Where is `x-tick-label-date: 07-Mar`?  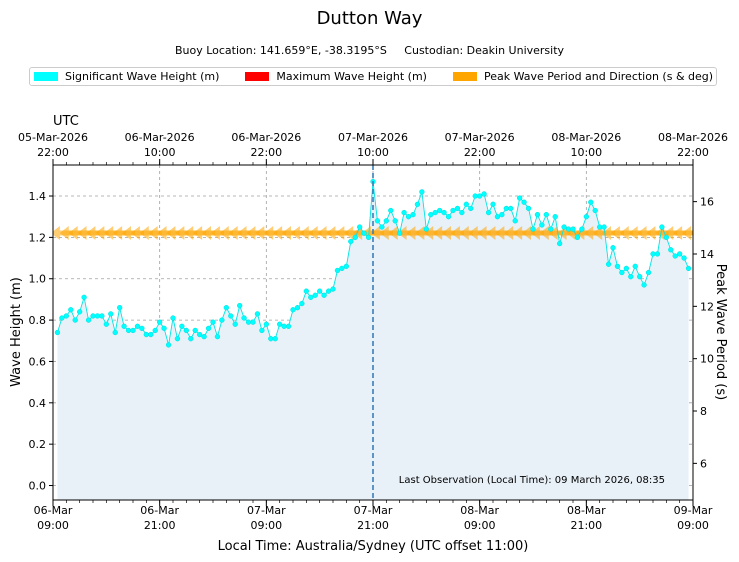 x-tick-label-date: 07-Mar is located at coordinates (266, 510).